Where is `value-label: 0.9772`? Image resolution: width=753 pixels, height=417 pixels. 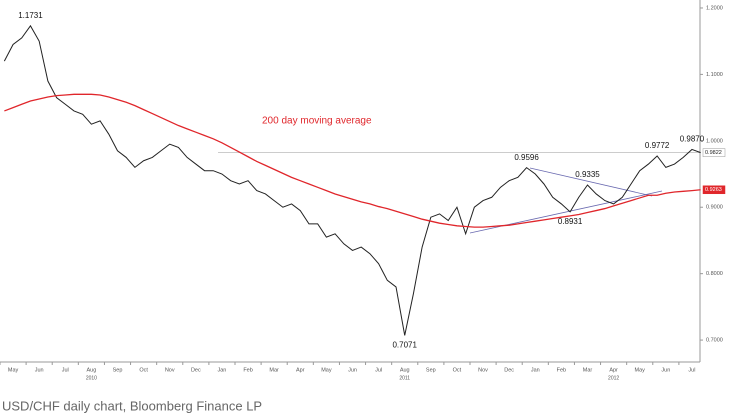 value-label: 0.9772 is located at coordinates (657, 145).